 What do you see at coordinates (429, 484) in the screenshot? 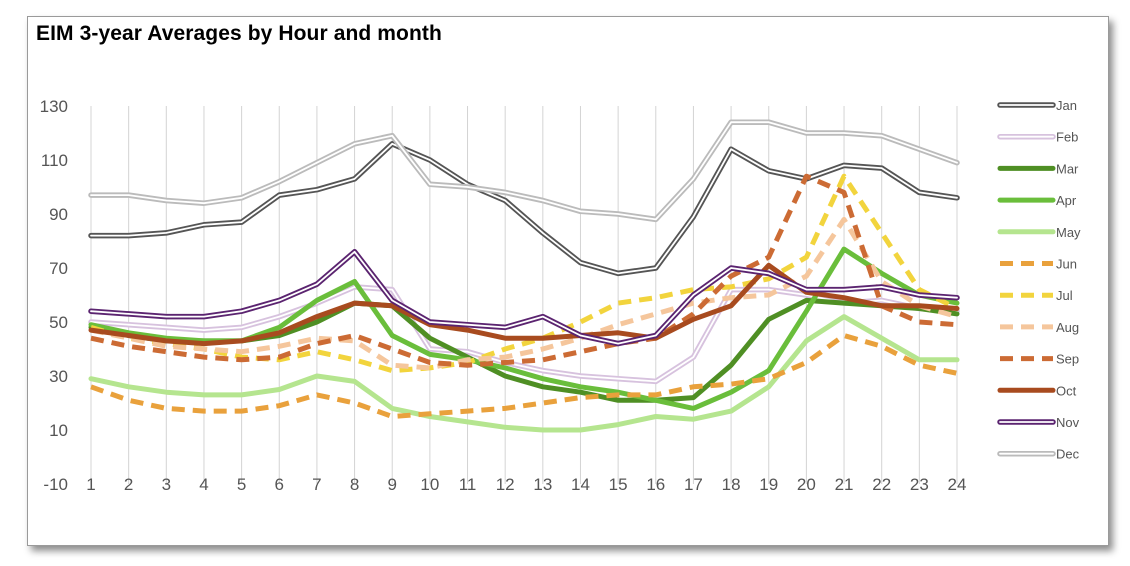
I see `x-tick-label: 10` at bounding box center [429, 484].